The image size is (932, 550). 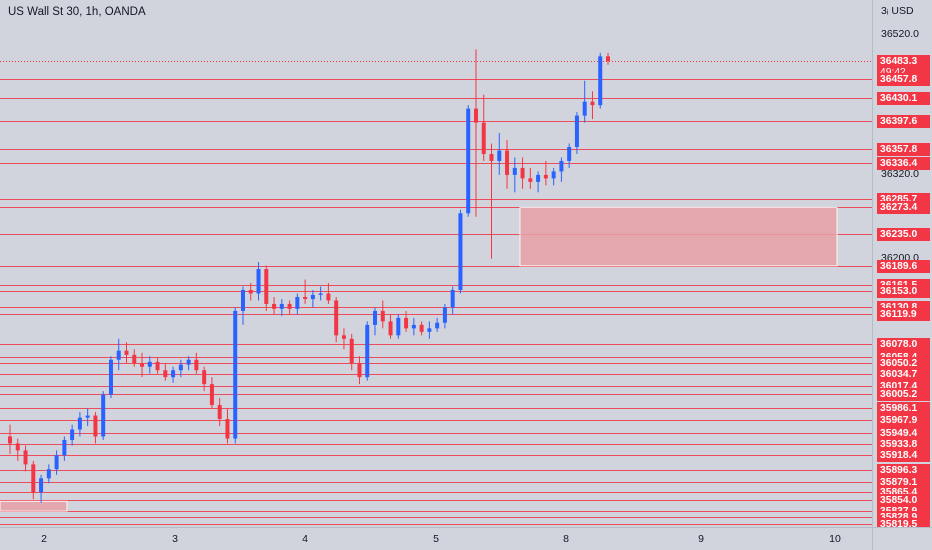 I want to click on level-price-badge: 36273.4, so click(x=903, y=208).